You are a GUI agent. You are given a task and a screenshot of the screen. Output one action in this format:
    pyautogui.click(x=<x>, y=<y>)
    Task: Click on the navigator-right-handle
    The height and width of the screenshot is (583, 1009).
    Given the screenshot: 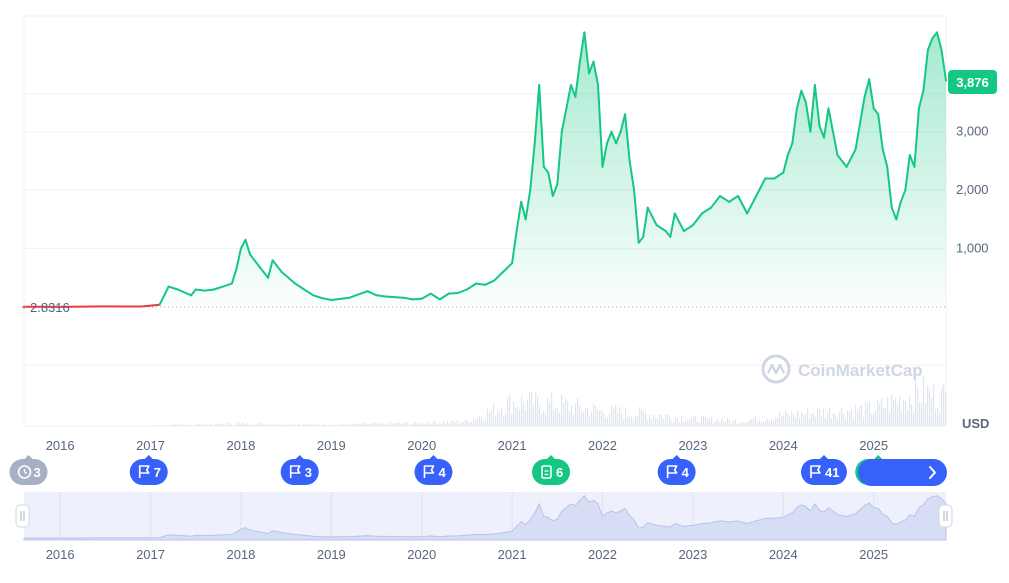 What is the action you would take?
    pyautogui.click(x=945, y=516)
    